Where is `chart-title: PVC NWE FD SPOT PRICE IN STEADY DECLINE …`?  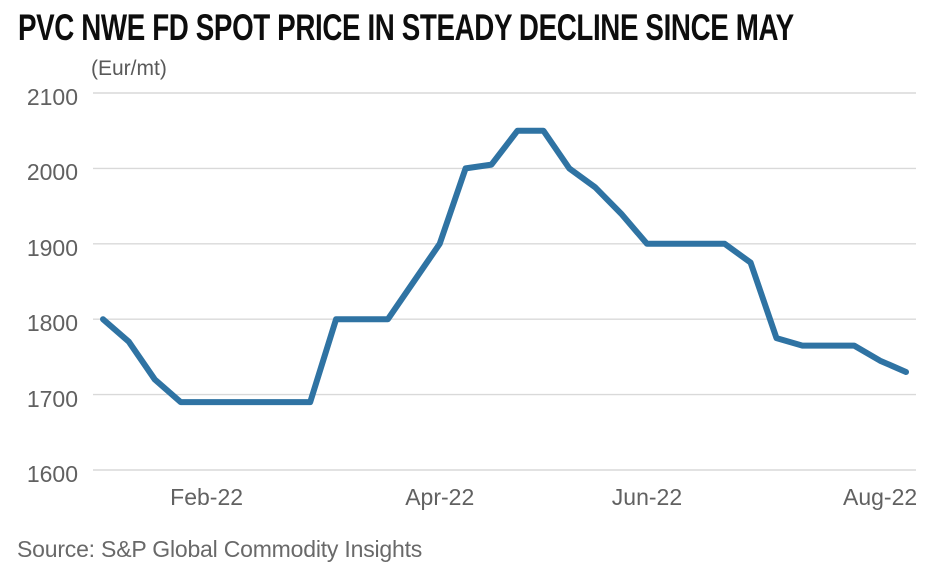 chart-title: PVC NWE FD SPOT PRICE IN STEADY DECLINE … is located at coordinates (406, 27).